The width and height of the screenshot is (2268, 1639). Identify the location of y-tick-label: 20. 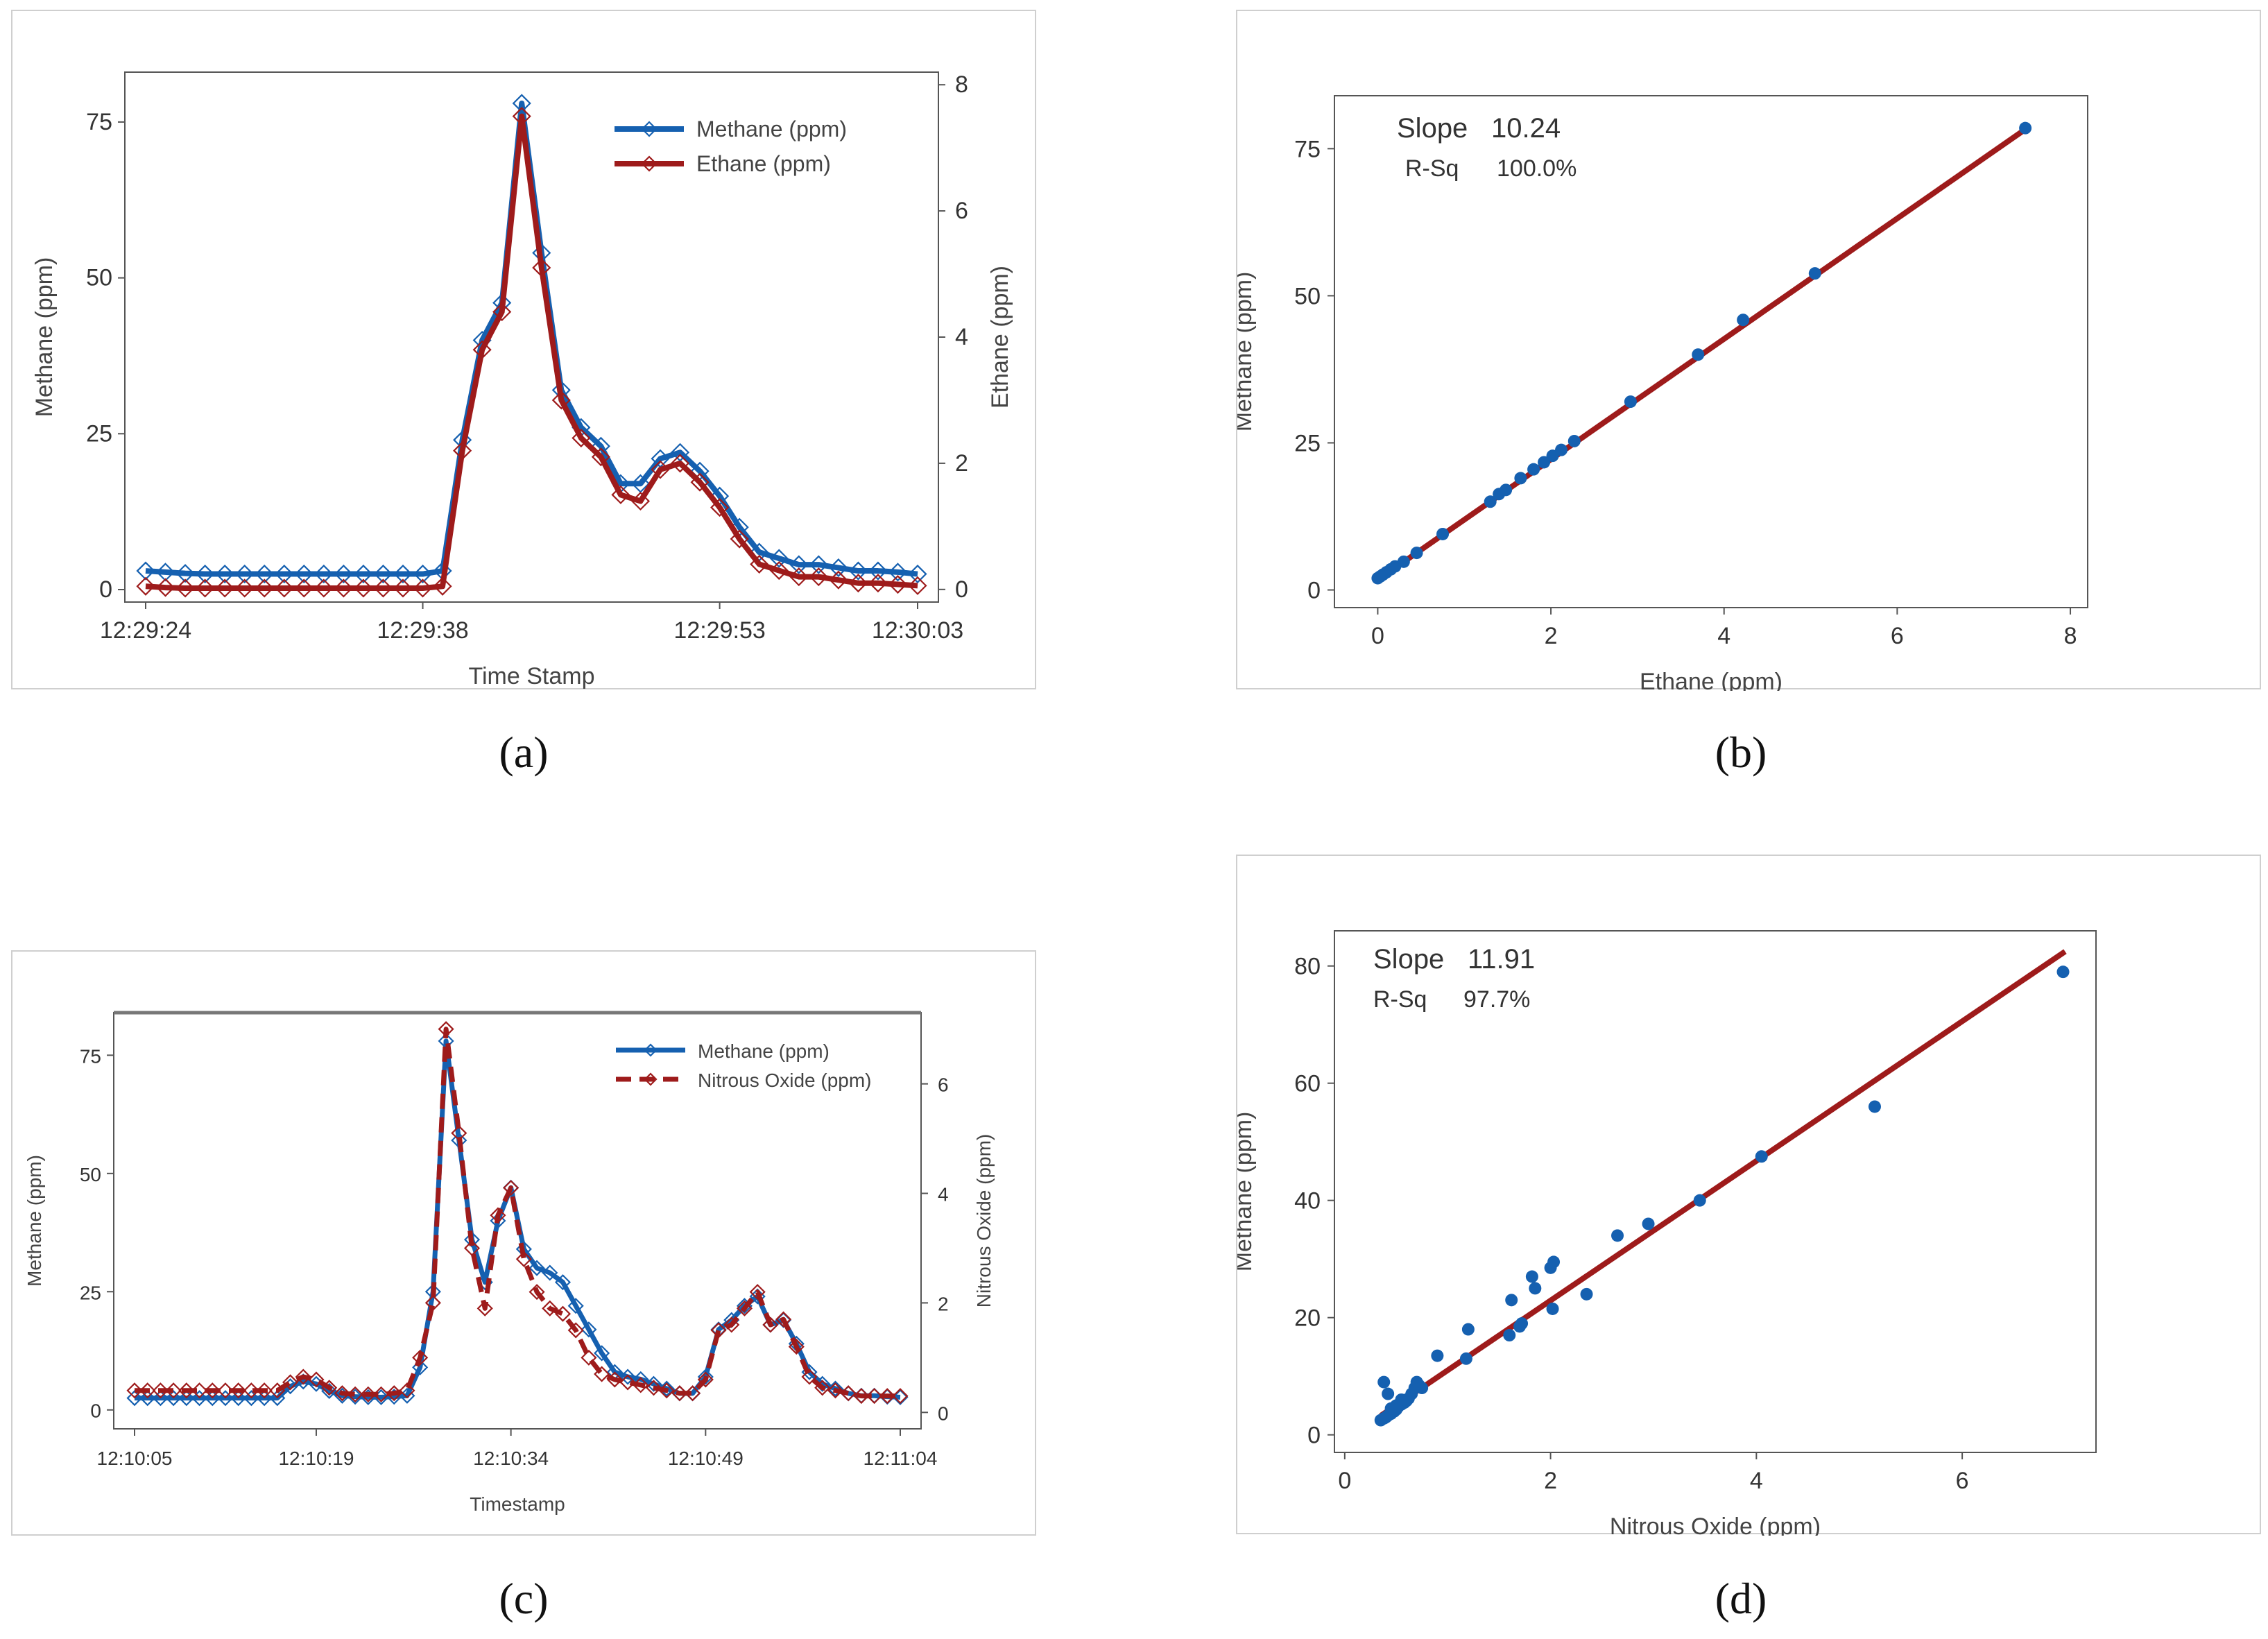
(1308, 1319).